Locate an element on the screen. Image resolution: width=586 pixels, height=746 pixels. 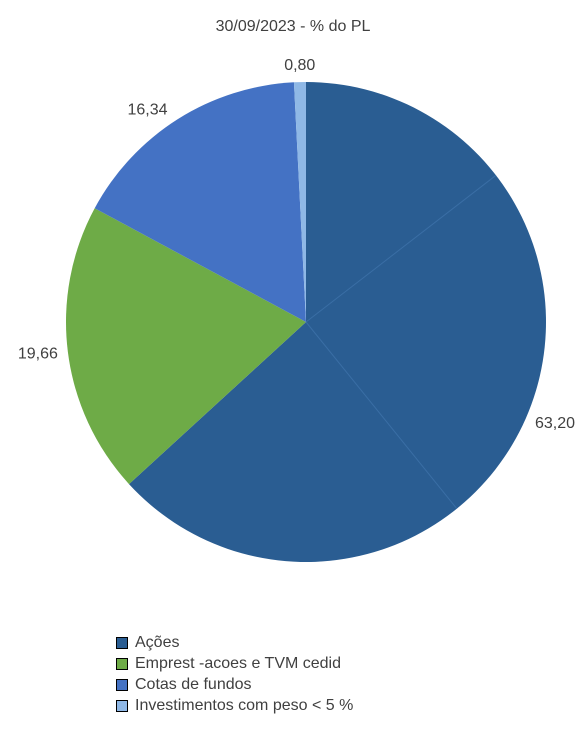
legend-item-acoes: Ações is located at coordinates (234, 642).